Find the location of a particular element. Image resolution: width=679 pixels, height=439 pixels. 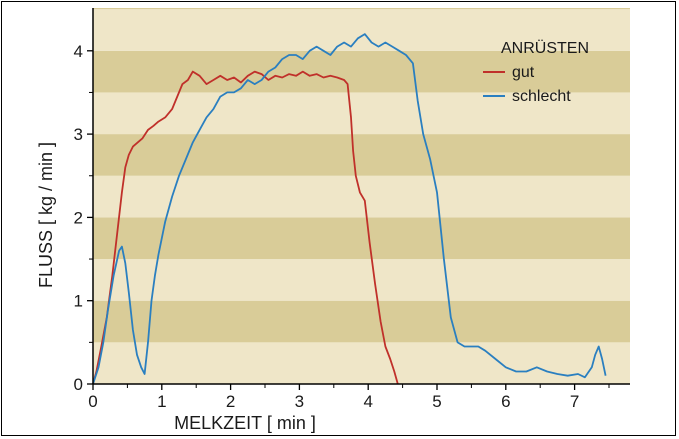

x-tick-label: 5 is located at coordinates (436, 401).